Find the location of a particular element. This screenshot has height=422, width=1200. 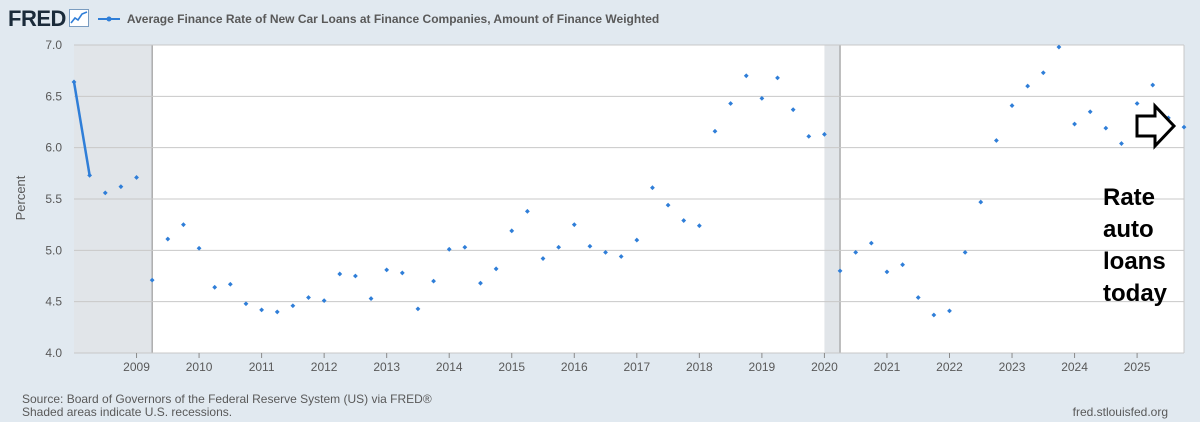

x-tick-label: 2022 is located at coordinates (949, 367).